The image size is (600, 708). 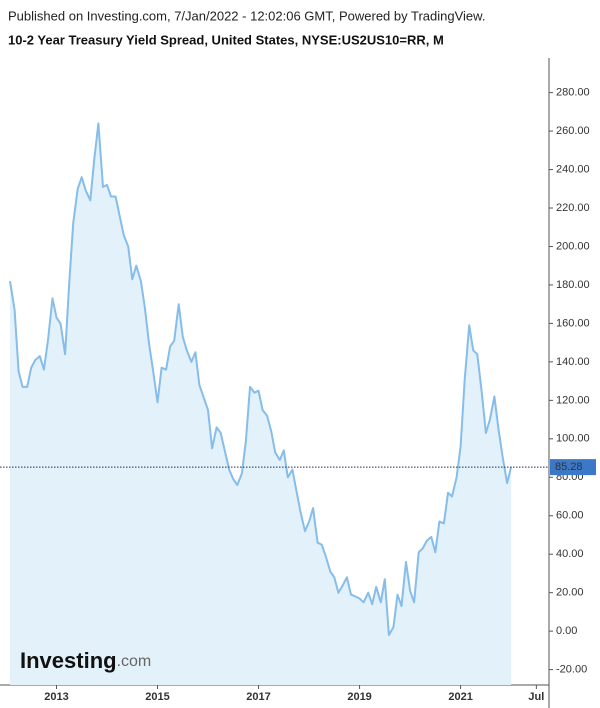 What do you see at coordinates (573, 323) in the screenshot?
I see `y-tick-label: 160.00` at bounding box center [573, 323].